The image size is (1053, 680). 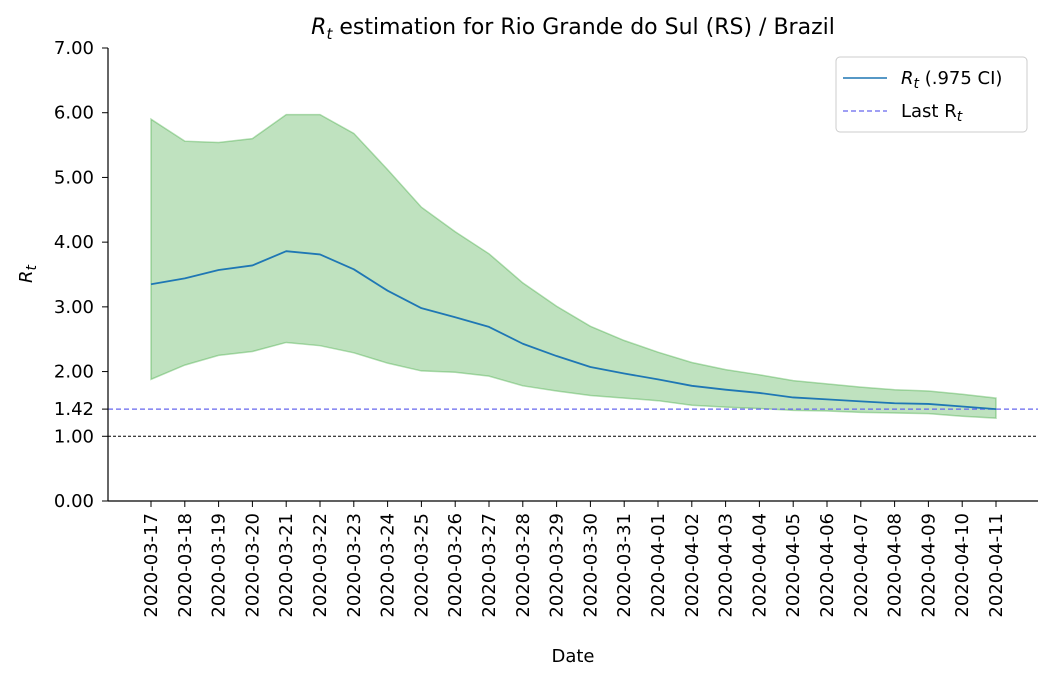 What do you see at coordinates (74, 48) in the screenshot?
I see `y-tick-label: 7.00` at bounding box center [74, 48].